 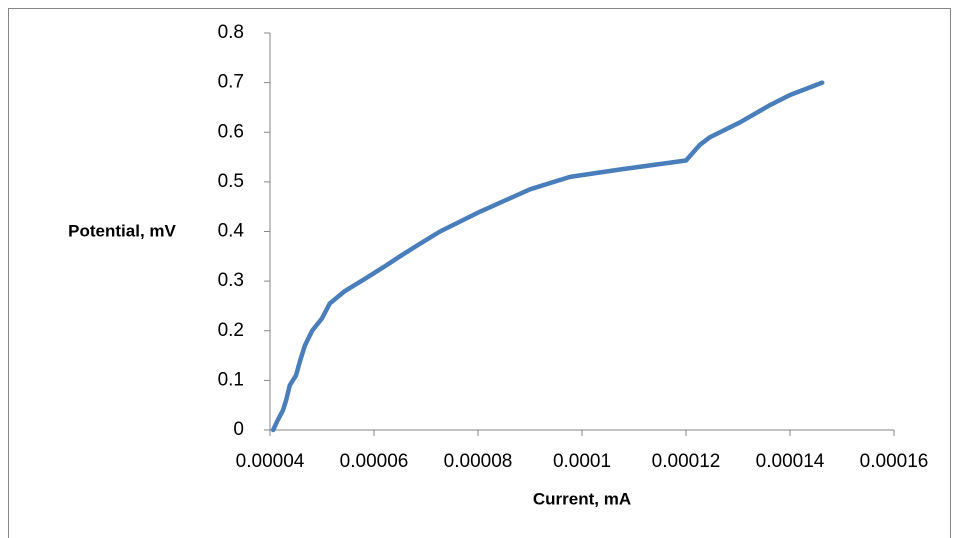 I want to click on y-axis-title: Potential, mV, so click(x=122, y=230).